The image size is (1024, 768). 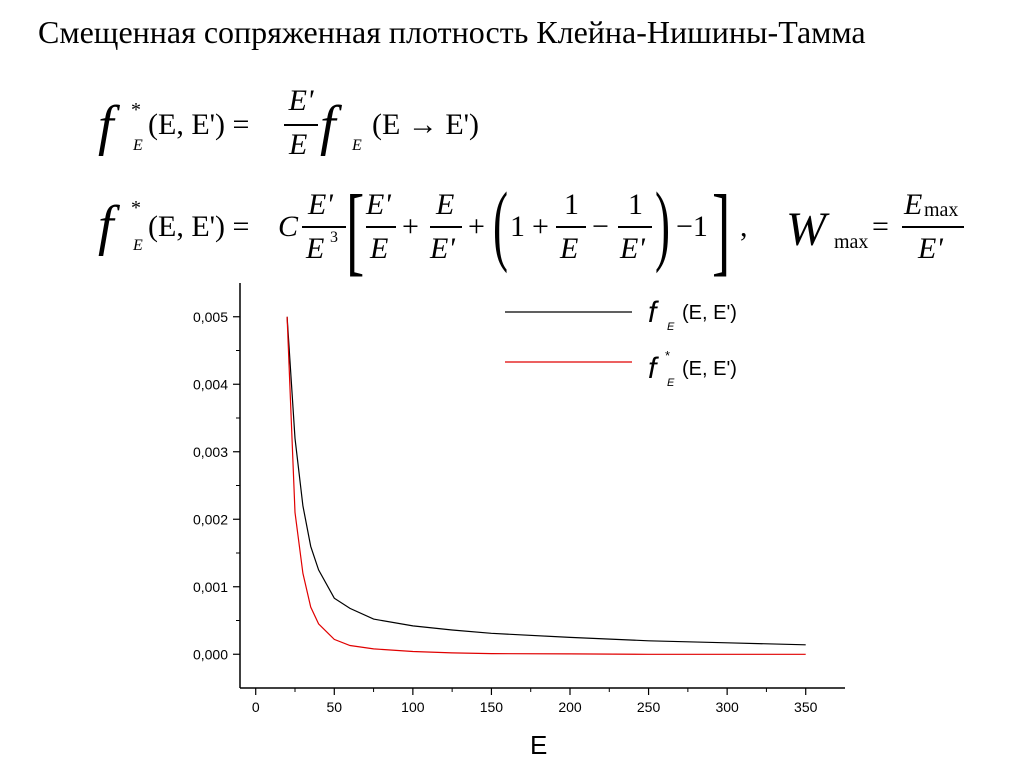 What do you see at coordinates (288, 226) in the screenshot?
I see `constant-C: C` at bounding box center [288, 226].